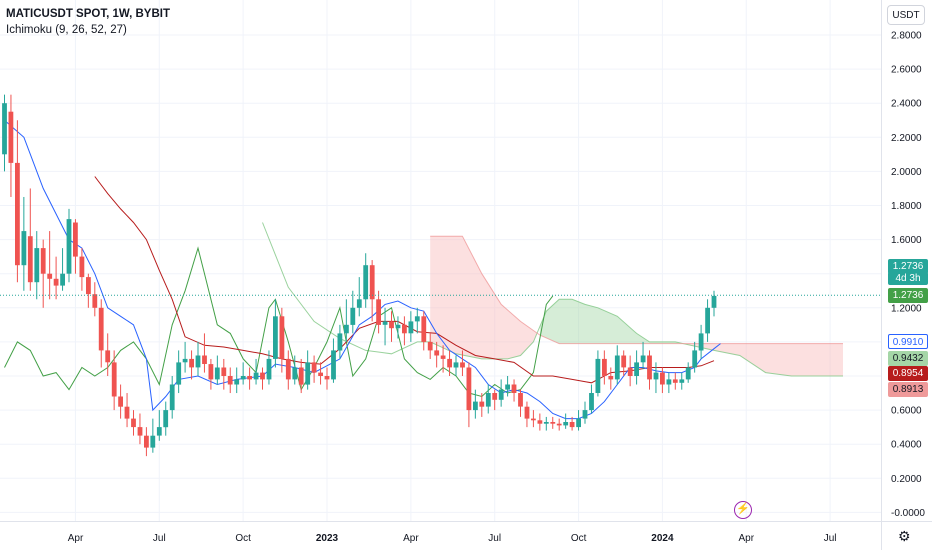 The image size is (932, 550). Describe the element at coordinates (906, 411) in the screenshot. I see `y-tick-label: 0.6000` at that location.